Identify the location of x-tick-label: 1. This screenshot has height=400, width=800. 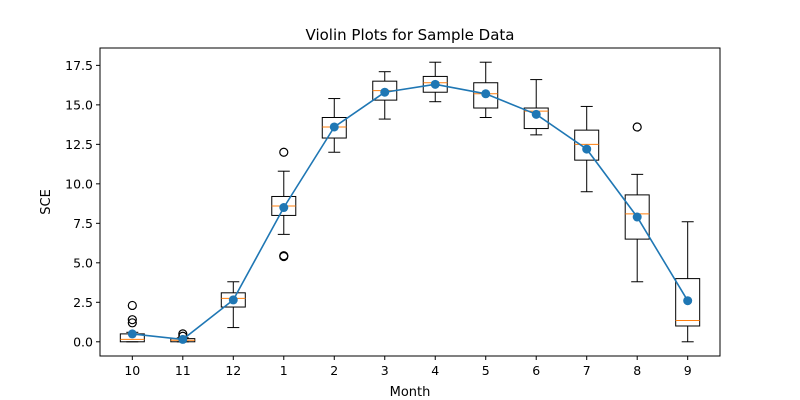
(284, 370).